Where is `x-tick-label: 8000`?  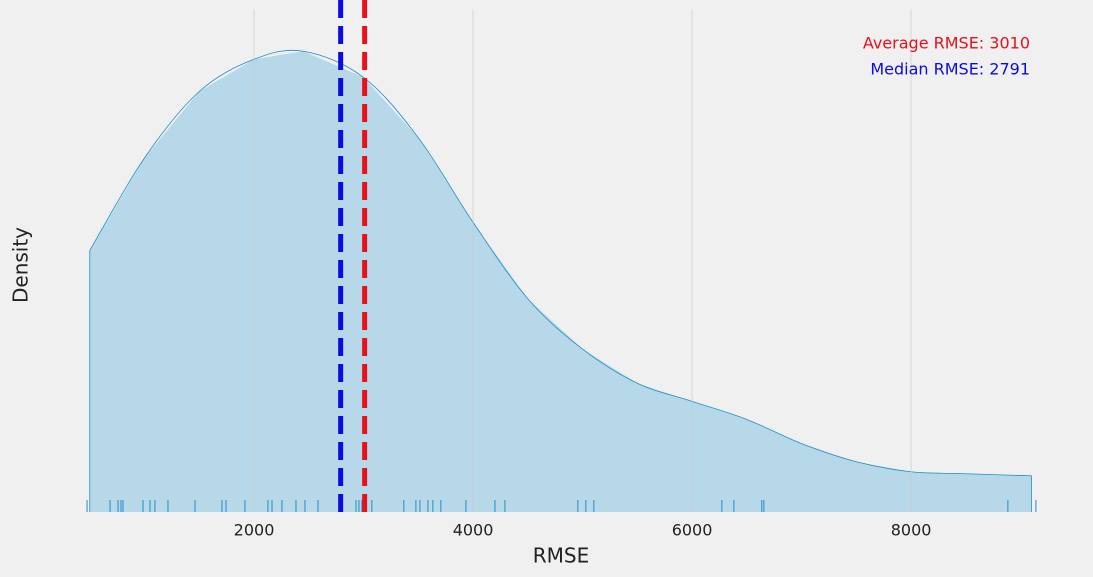 x-tick-label: 8000 is located at coordinates (911, 530).